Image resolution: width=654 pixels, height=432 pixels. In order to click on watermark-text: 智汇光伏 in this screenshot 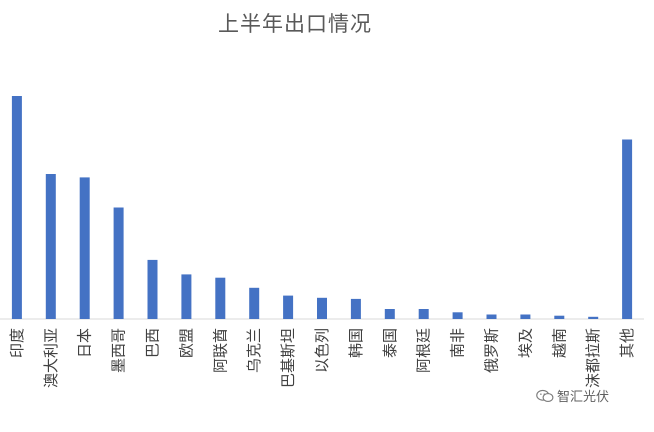, I will do `click(583, 397)`.